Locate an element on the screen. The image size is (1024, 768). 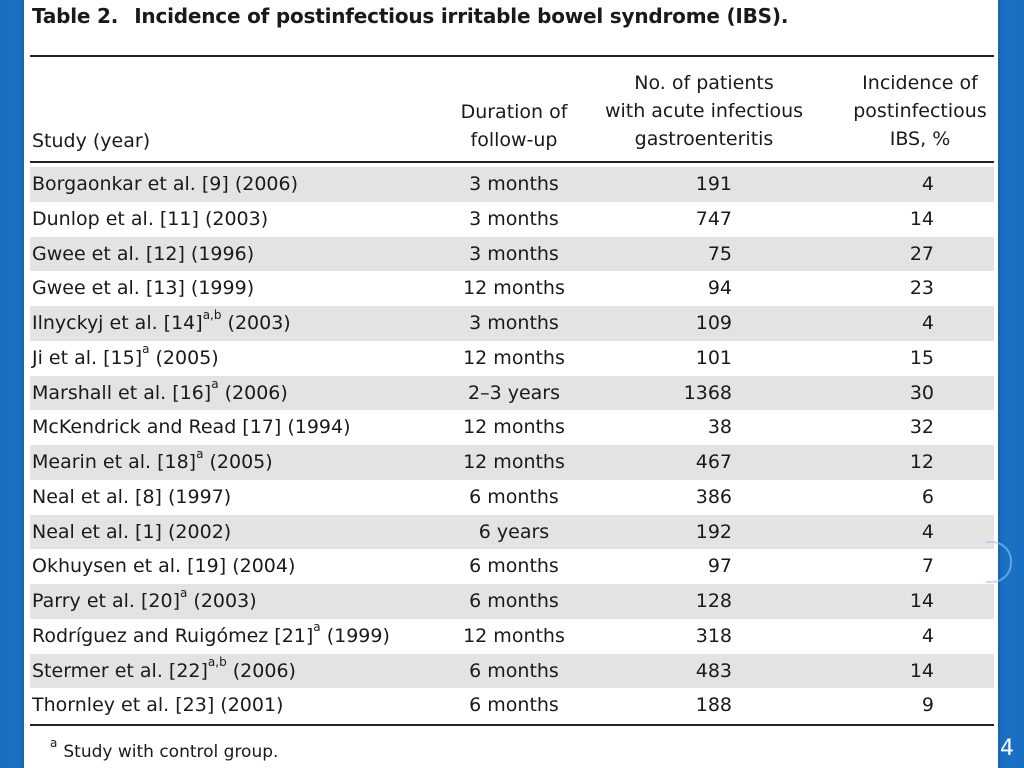
table-row: Neal et al. [1] (2002) 6 years 192 4 is located at coordinates (512, 532).